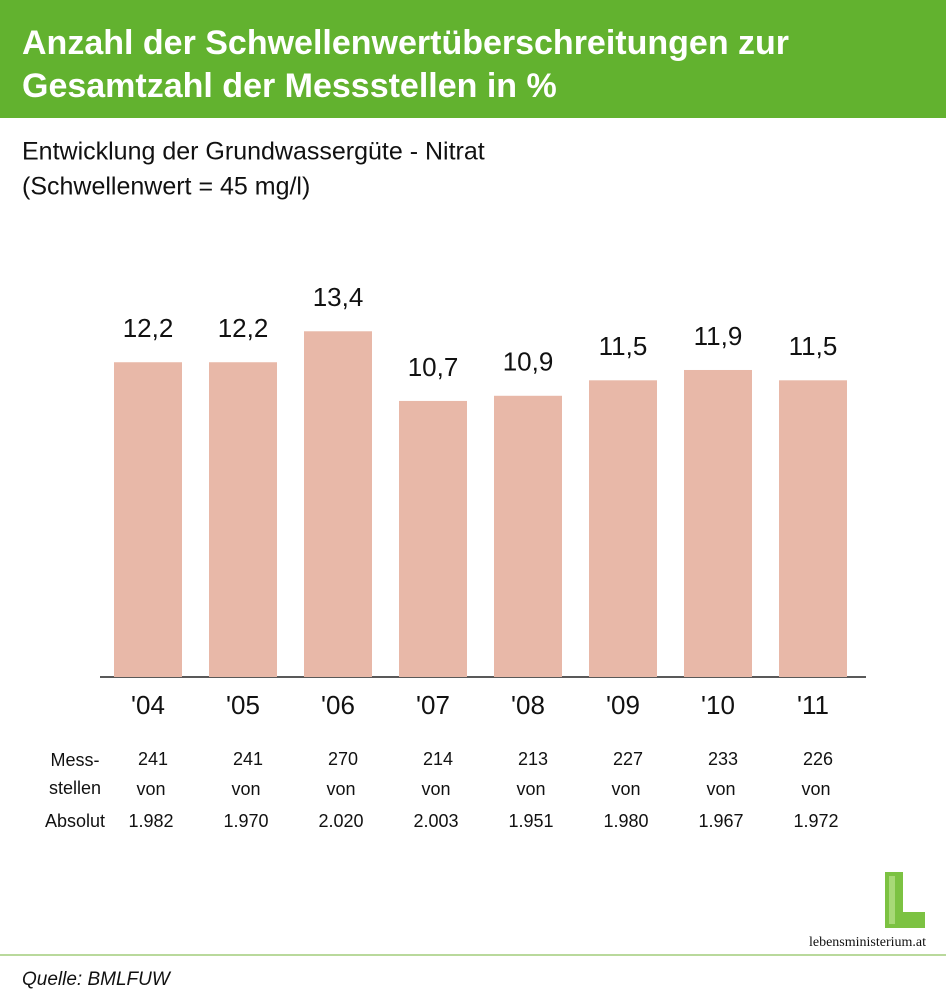  I want to click on chart-subtitle: (Schwellenwert = 45 mg/l), so click(166, 187).